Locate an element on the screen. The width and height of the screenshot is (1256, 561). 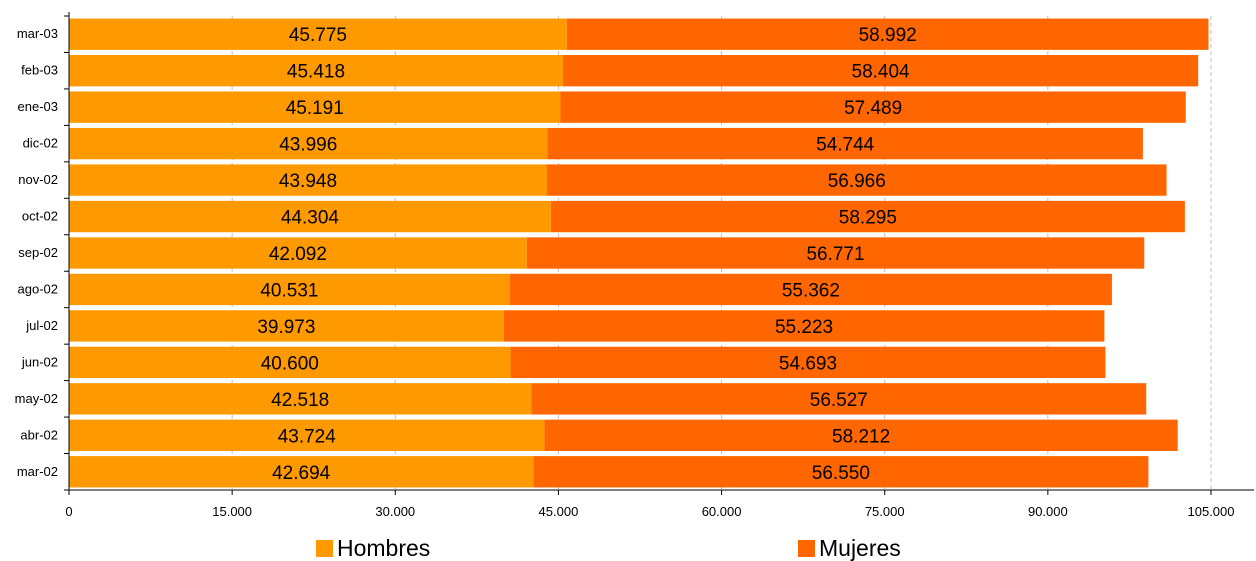
data-label-mujeres-mar-02: 56.550 is located at coordinates (841, 473).